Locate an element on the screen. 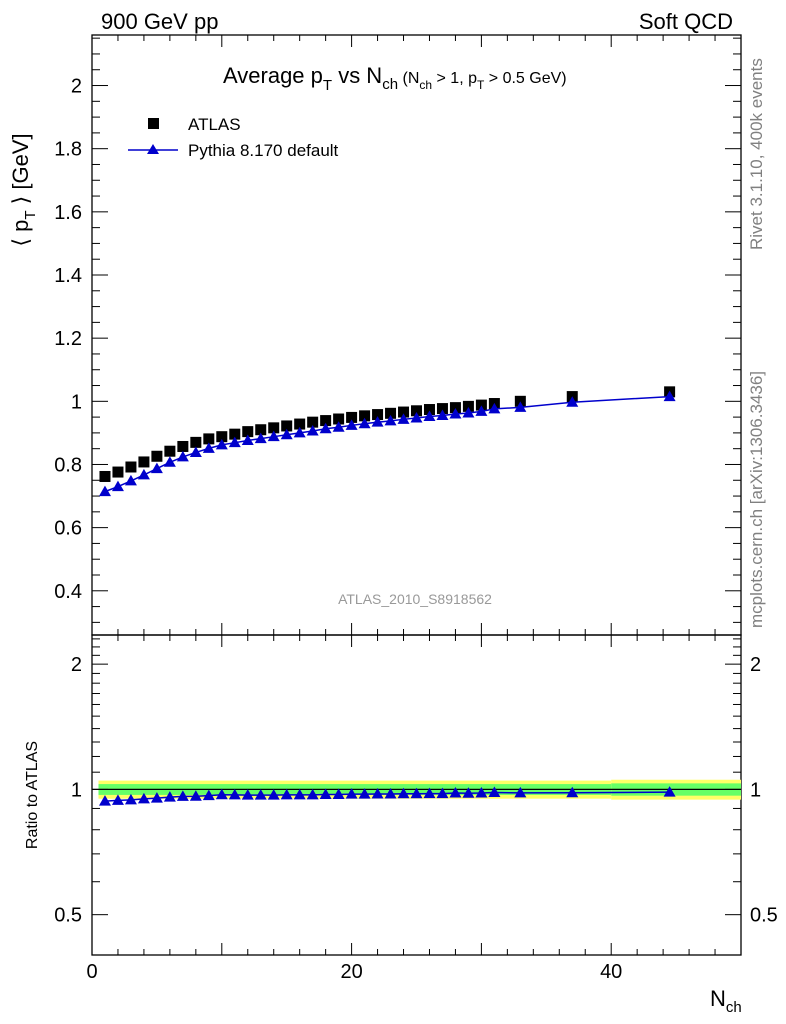  y-tick-label: 2 is located at coordinates (76, 87).